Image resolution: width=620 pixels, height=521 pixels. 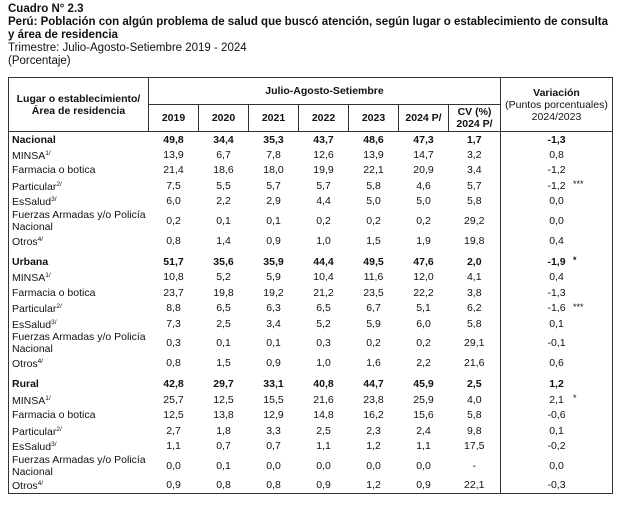 I want to click on value-cell: 48,6, so click(x=374, y=140).